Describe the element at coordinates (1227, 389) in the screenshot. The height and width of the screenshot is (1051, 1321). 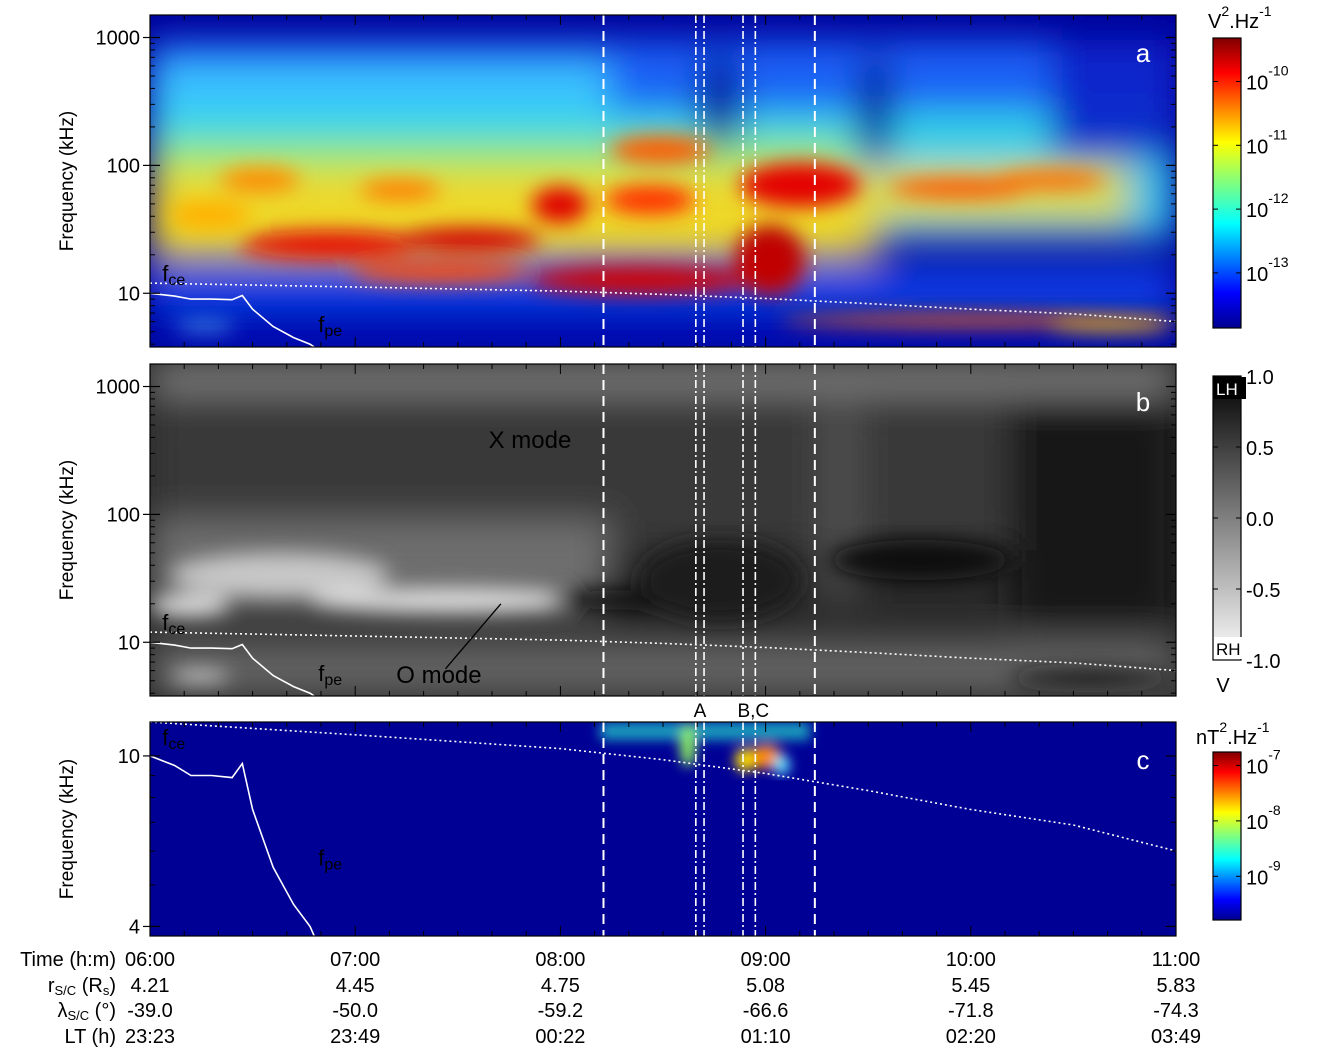
I see `colorbar-top-label: LH` at that location.